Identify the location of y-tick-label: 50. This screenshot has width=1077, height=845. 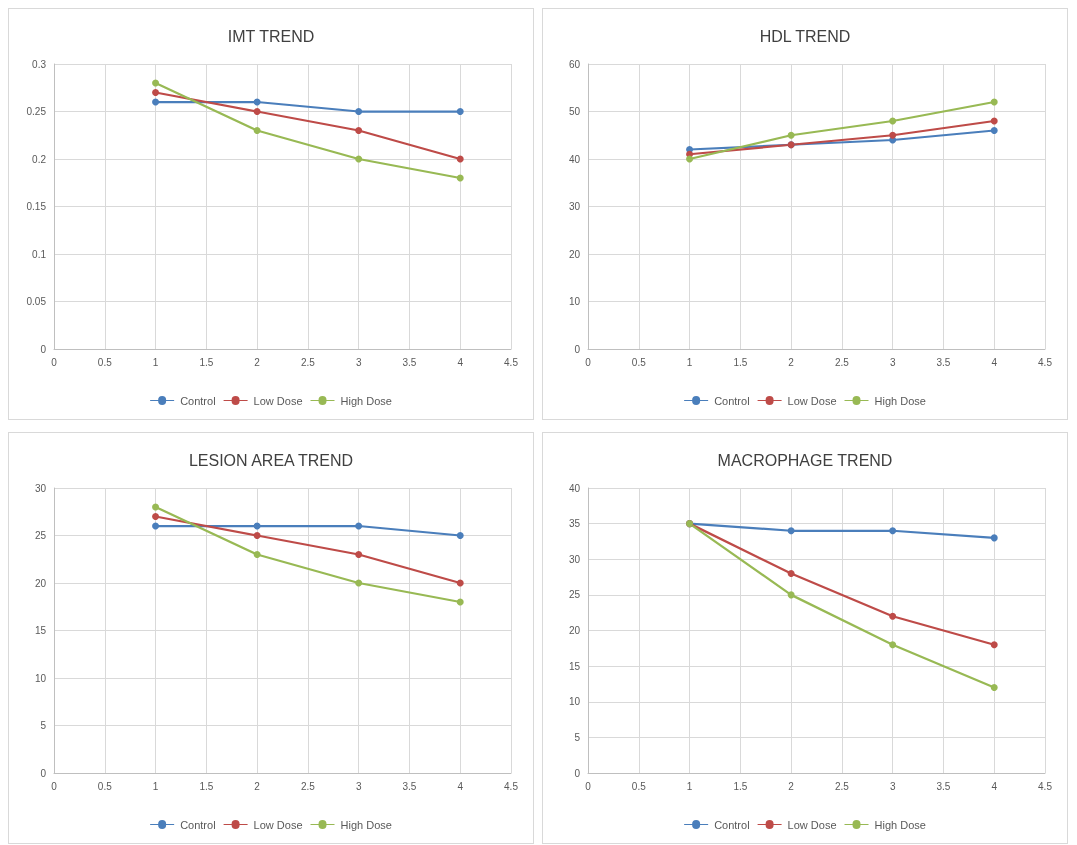
(574, 111).